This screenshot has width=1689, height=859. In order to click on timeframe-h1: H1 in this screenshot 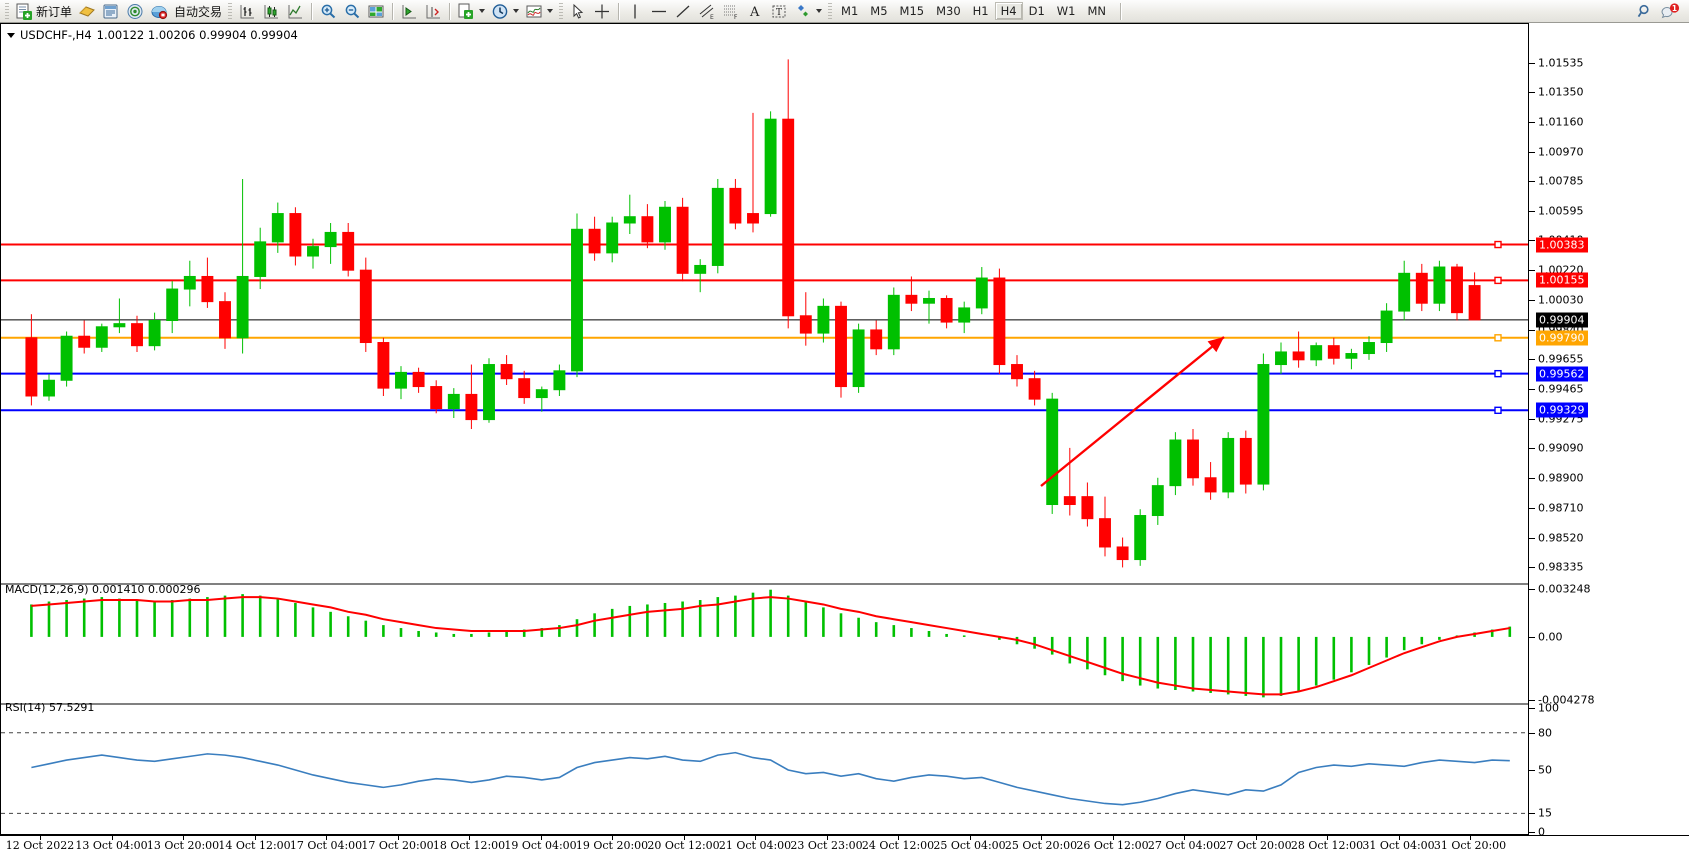, I will do `click(980, 11)`.